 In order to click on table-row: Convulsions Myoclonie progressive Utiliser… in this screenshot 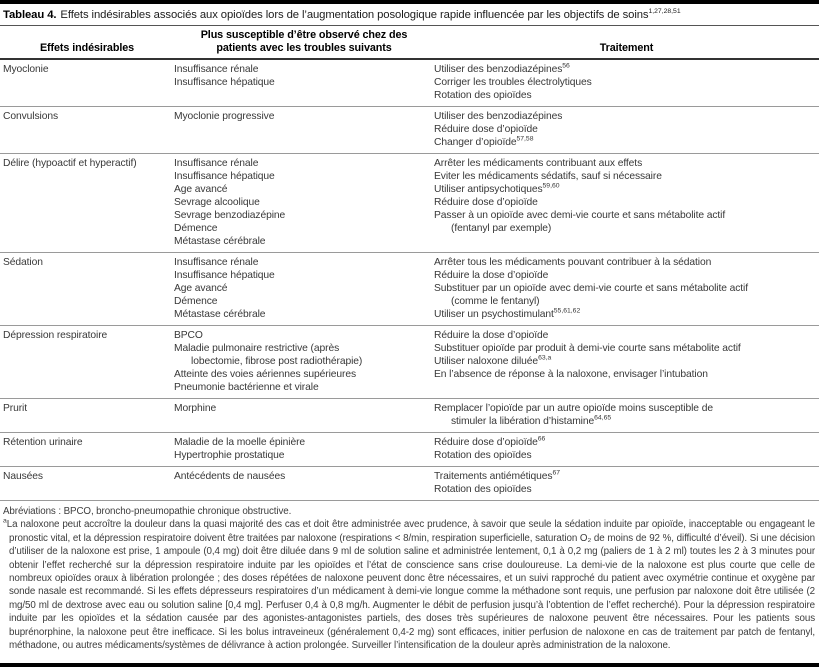, I will do `click(409, 130)`.